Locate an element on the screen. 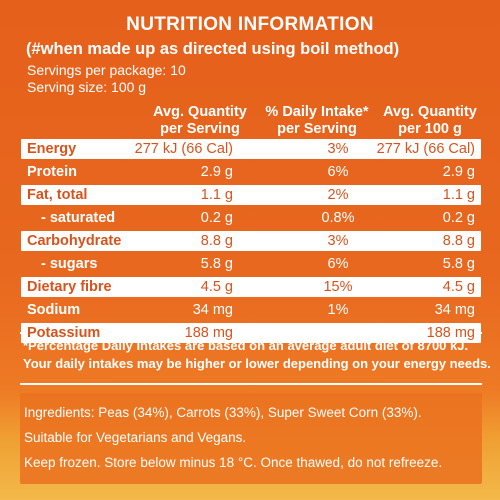 This screenshot has width=500, height=500. value-per-100g: 8.8 g is located at coordinates (458, 241).